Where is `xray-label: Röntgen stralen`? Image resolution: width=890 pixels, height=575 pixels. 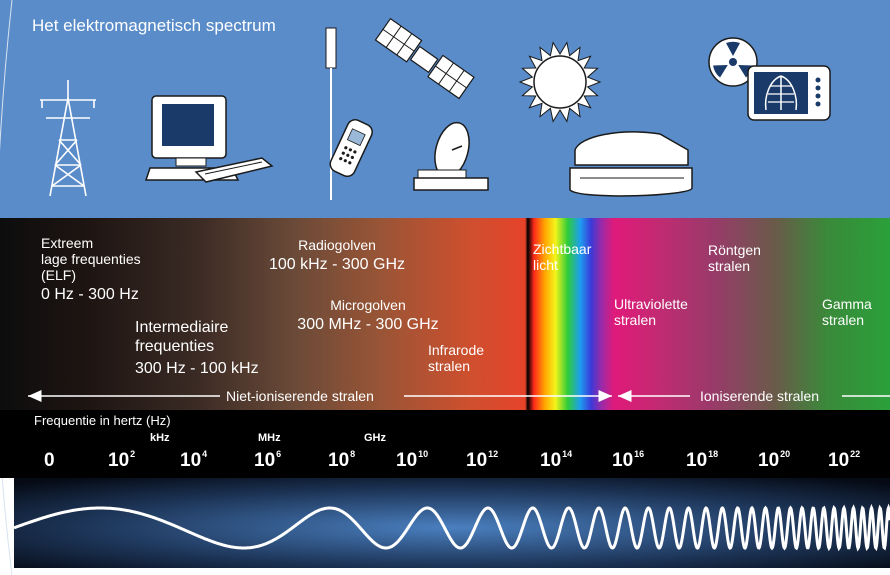
xray-label: Röntgen stralen is located at coordinates (734, 258).